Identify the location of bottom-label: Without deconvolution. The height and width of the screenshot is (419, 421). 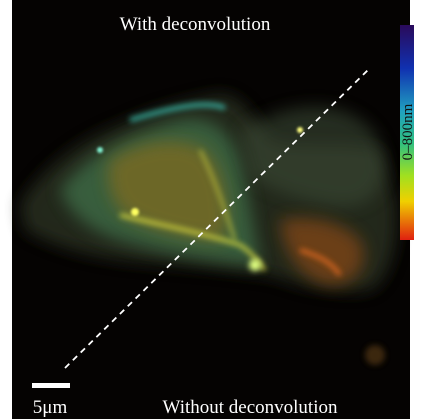
(250, 407).